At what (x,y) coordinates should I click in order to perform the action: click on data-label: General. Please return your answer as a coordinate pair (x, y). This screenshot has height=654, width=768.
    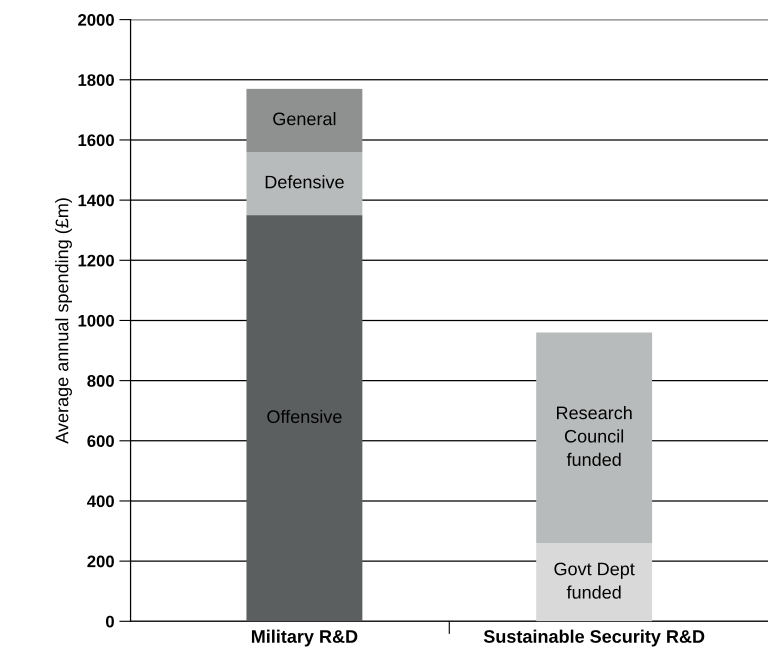
    Looking at the image, I should click on (304, 119).